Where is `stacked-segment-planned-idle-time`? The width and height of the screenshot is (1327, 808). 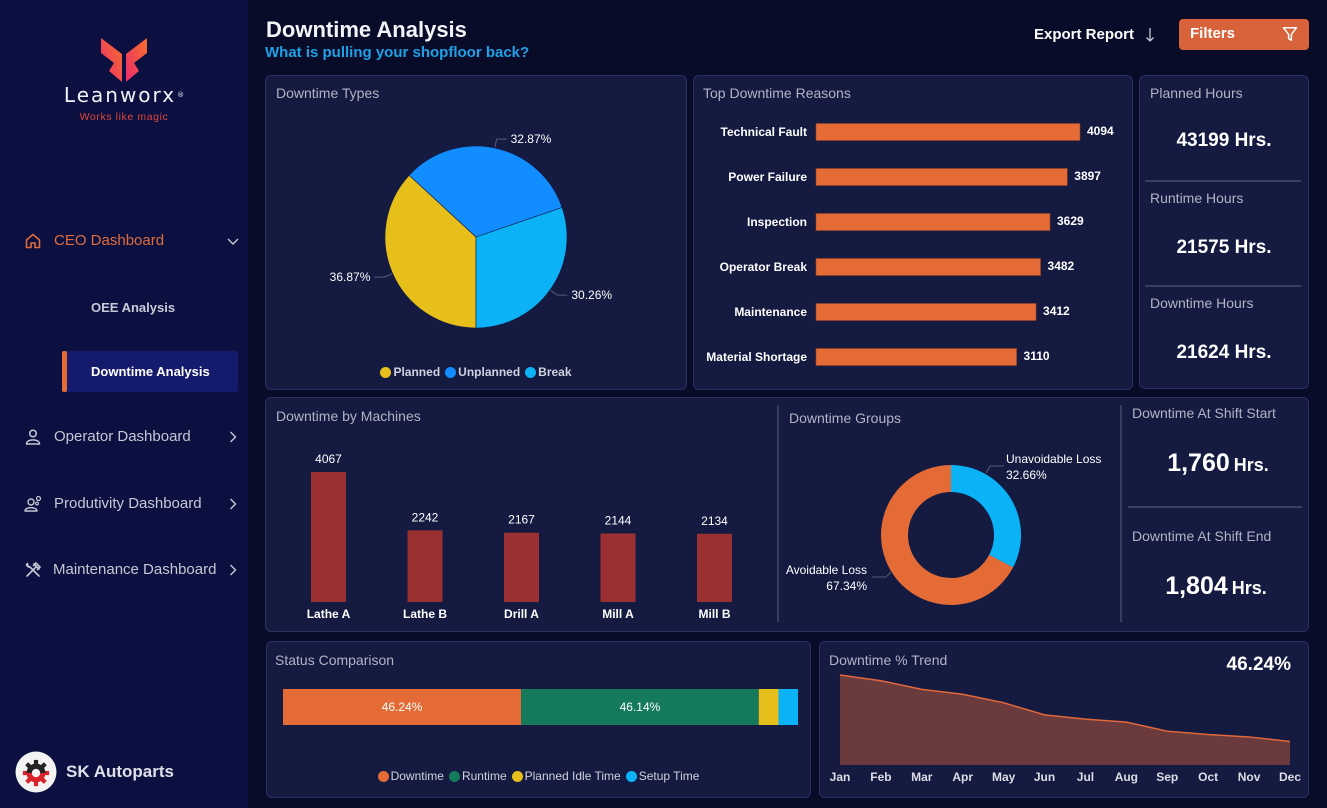 stacked-segment-planned-idle-time is located at coordinates (768, 707).